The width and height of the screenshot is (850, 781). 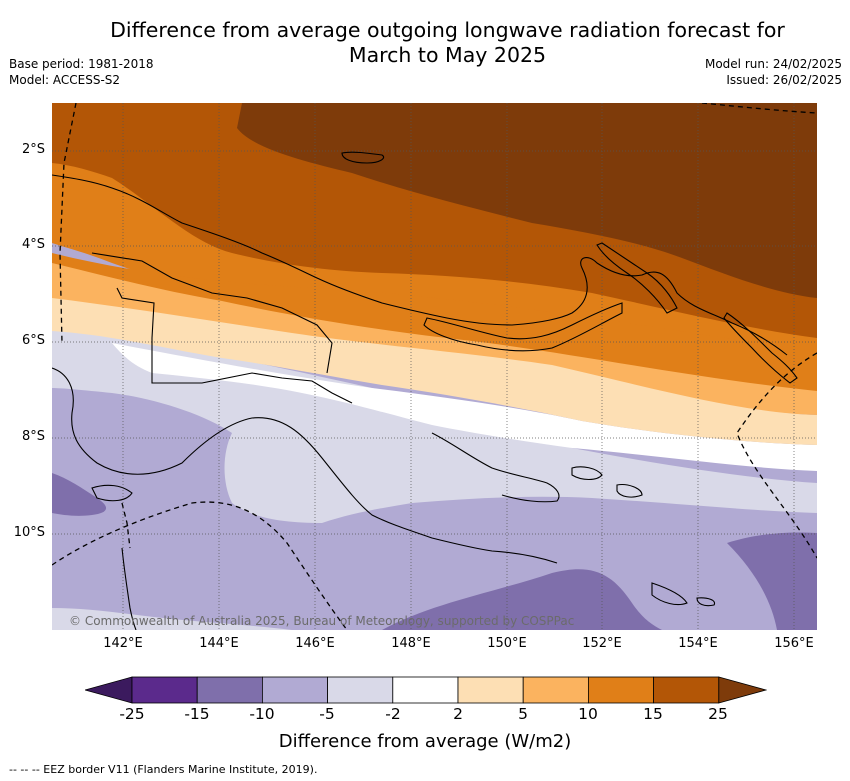 What do you see at coordinates (172, 619) in the screenshot?
I see `contour-band-minus5-south` at bounding box center [172, 619].